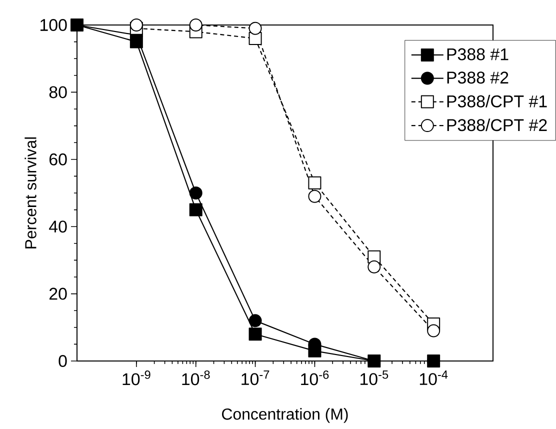  I want to click on legend-label: P388/CPT #2, so click(497, 125).